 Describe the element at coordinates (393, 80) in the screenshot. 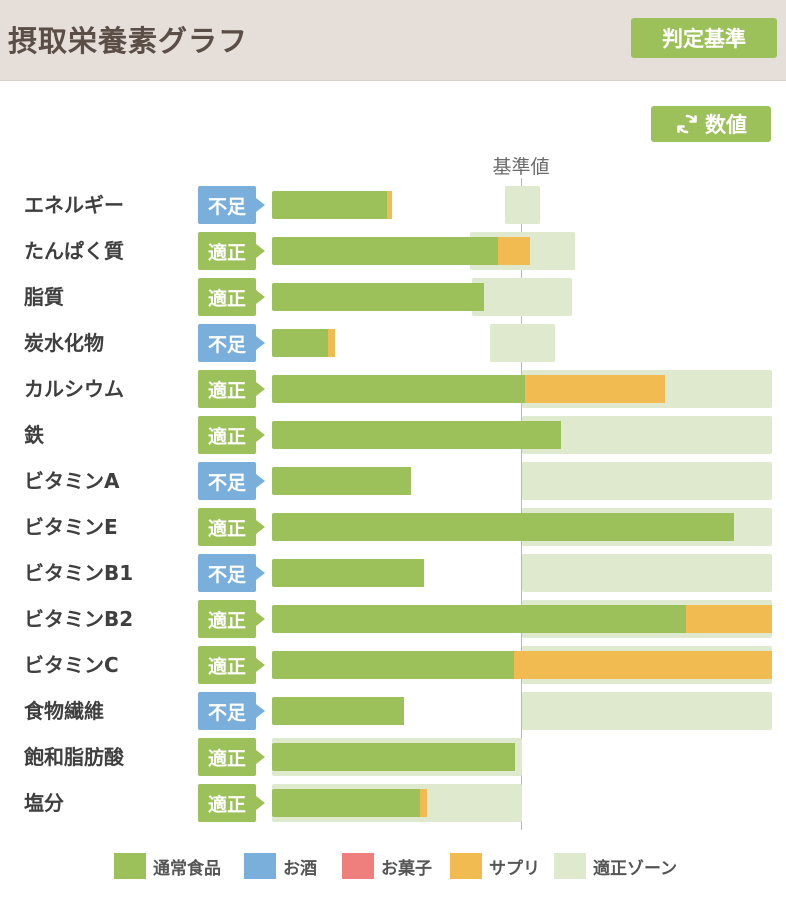

I see `header-divider` at that location.